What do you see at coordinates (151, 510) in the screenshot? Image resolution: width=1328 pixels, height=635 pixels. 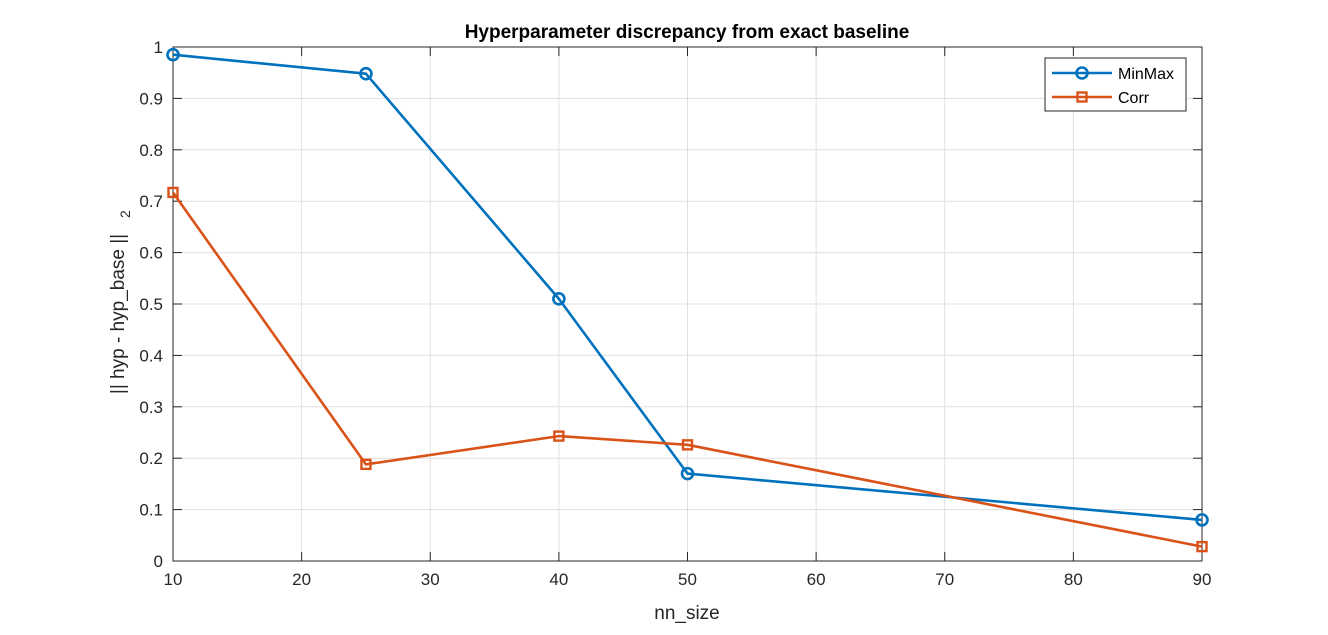 I see `y-tick-label: 0.1` at bounding box center [151, 510].